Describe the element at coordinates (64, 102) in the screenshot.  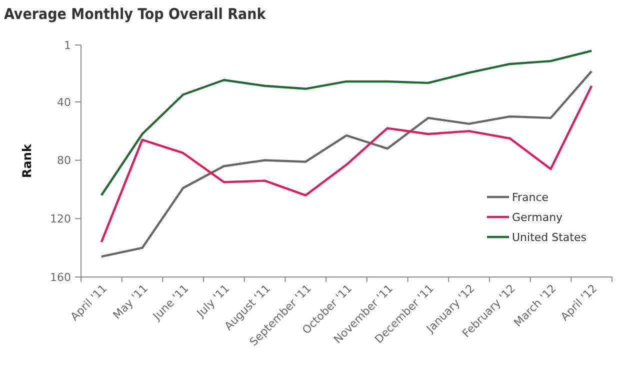
I see `y-tick-label: 40` at that location.